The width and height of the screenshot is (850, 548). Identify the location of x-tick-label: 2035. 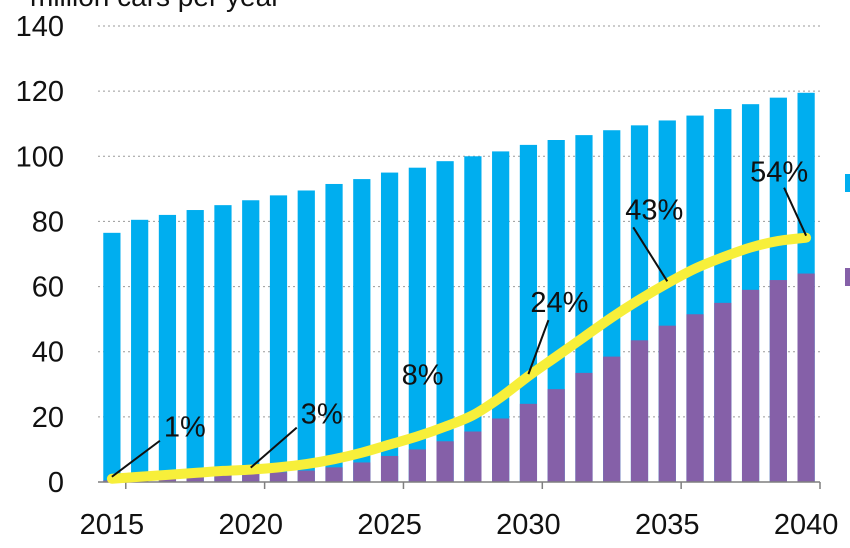
(667, 525).